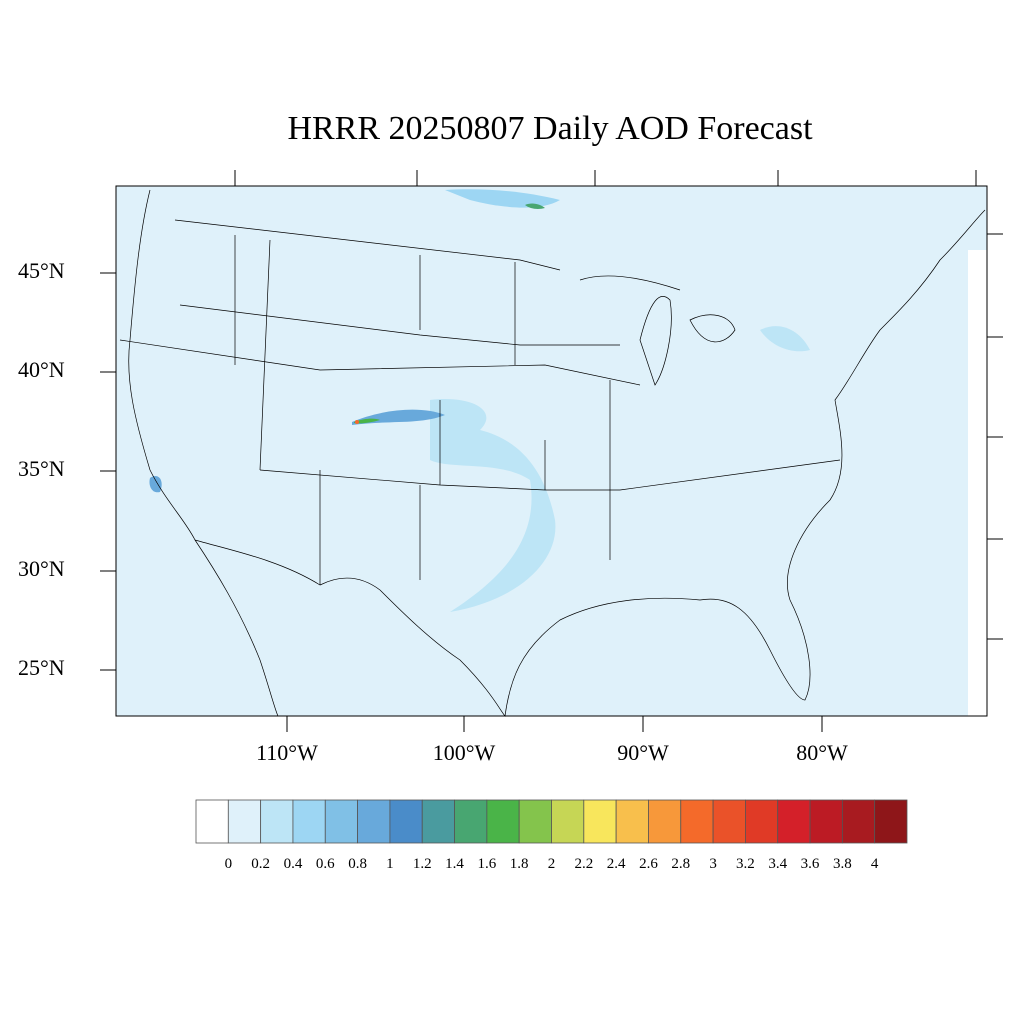 The image size is (1024, 1024). What do you see at coordinates (493, 505) in the screenshot?
I see `plume-plains` at bounding box center [493, 505].